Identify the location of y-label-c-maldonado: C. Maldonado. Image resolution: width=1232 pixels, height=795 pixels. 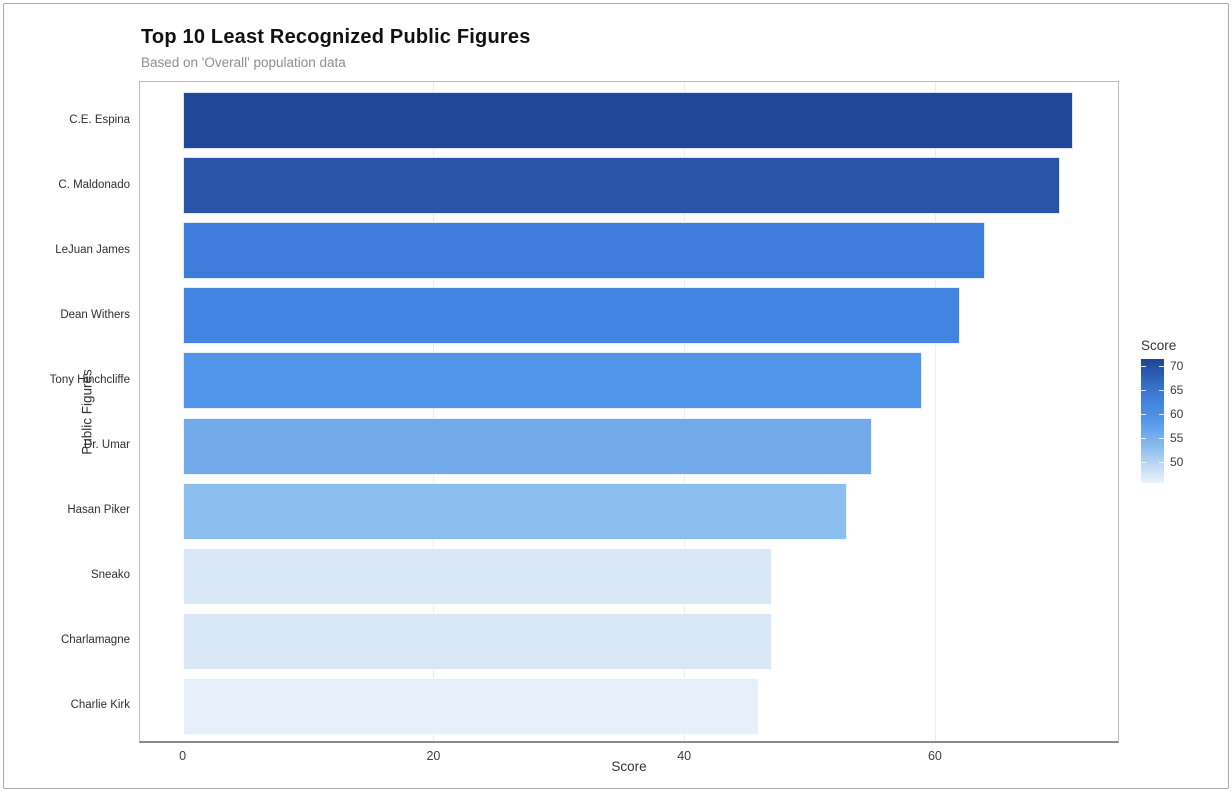
(94, 184).